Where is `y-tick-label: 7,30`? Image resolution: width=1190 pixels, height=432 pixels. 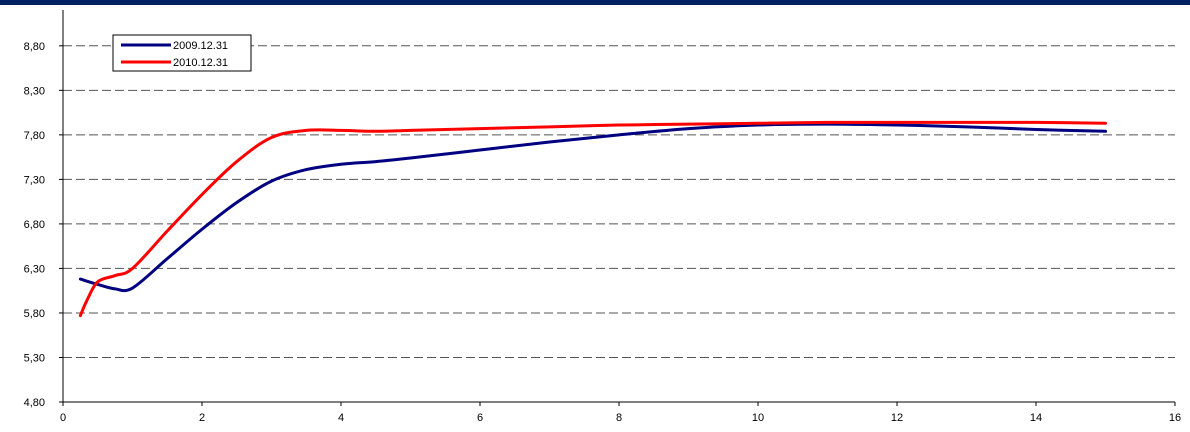 y-tick-label: 7,30 is located at coordinates (34, 180).